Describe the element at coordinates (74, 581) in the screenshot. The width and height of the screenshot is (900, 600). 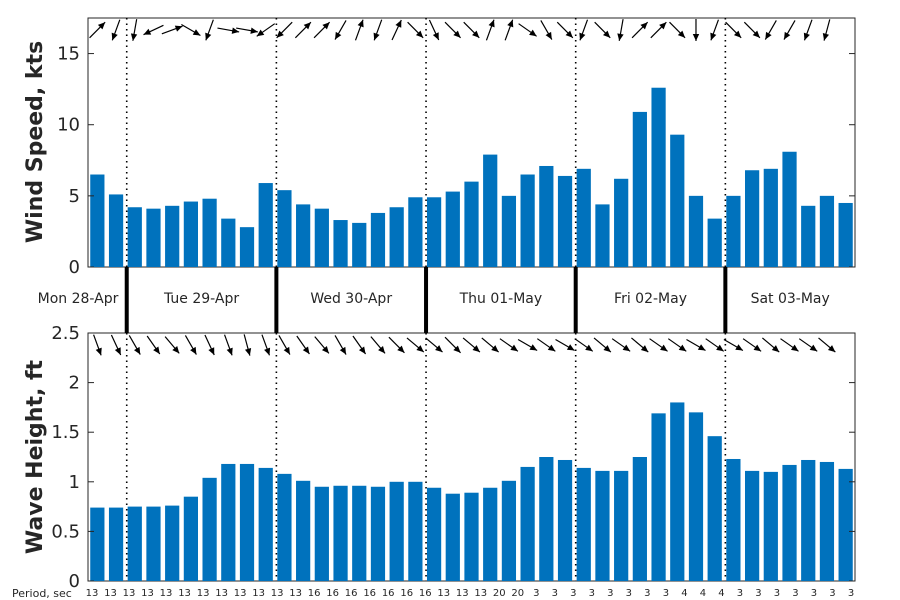
I see `wave-height-ytick-label: 0` at that location.